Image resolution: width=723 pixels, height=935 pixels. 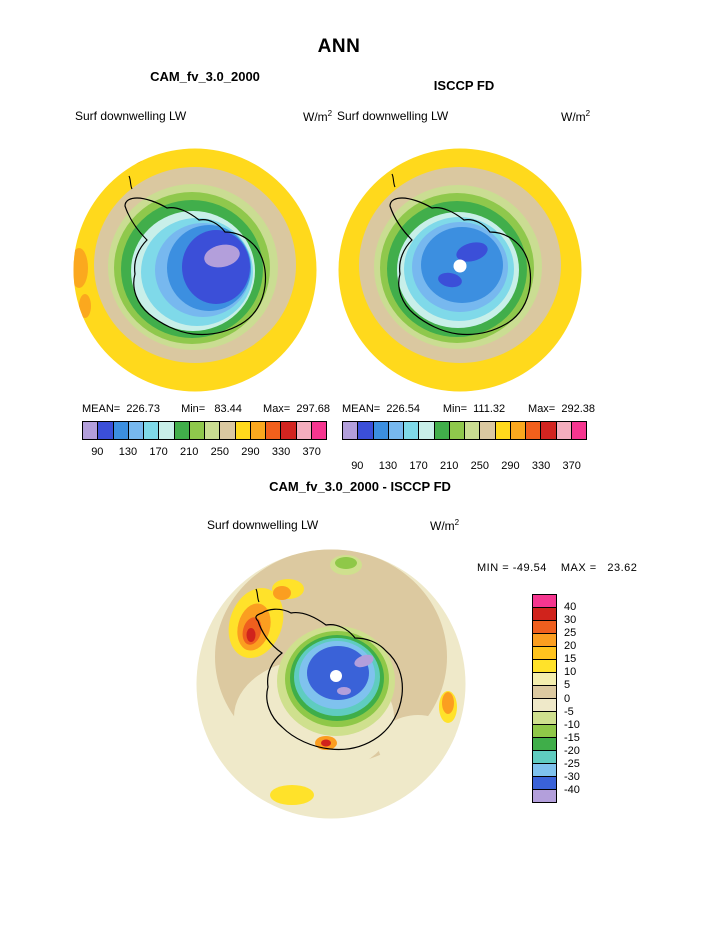 What do you see at coordinates (381, 409) in the screenshot?
I see `stat-mean: MEAN= 226.54` at bounding box center [381, 409].